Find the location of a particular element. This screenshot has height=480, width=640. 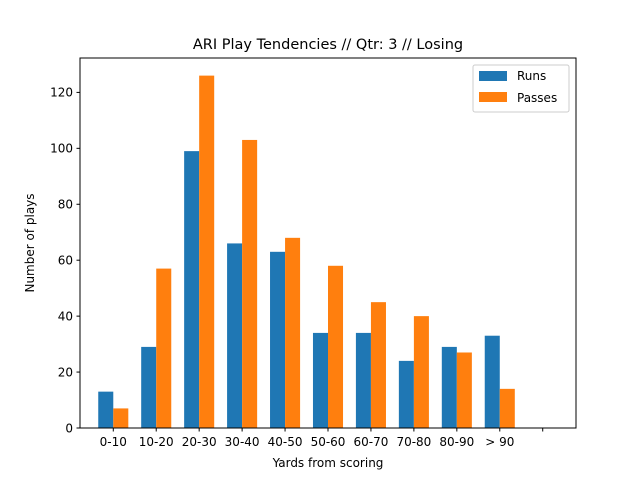

legend-label-passes: Passes is located at coordinates (537, 98).